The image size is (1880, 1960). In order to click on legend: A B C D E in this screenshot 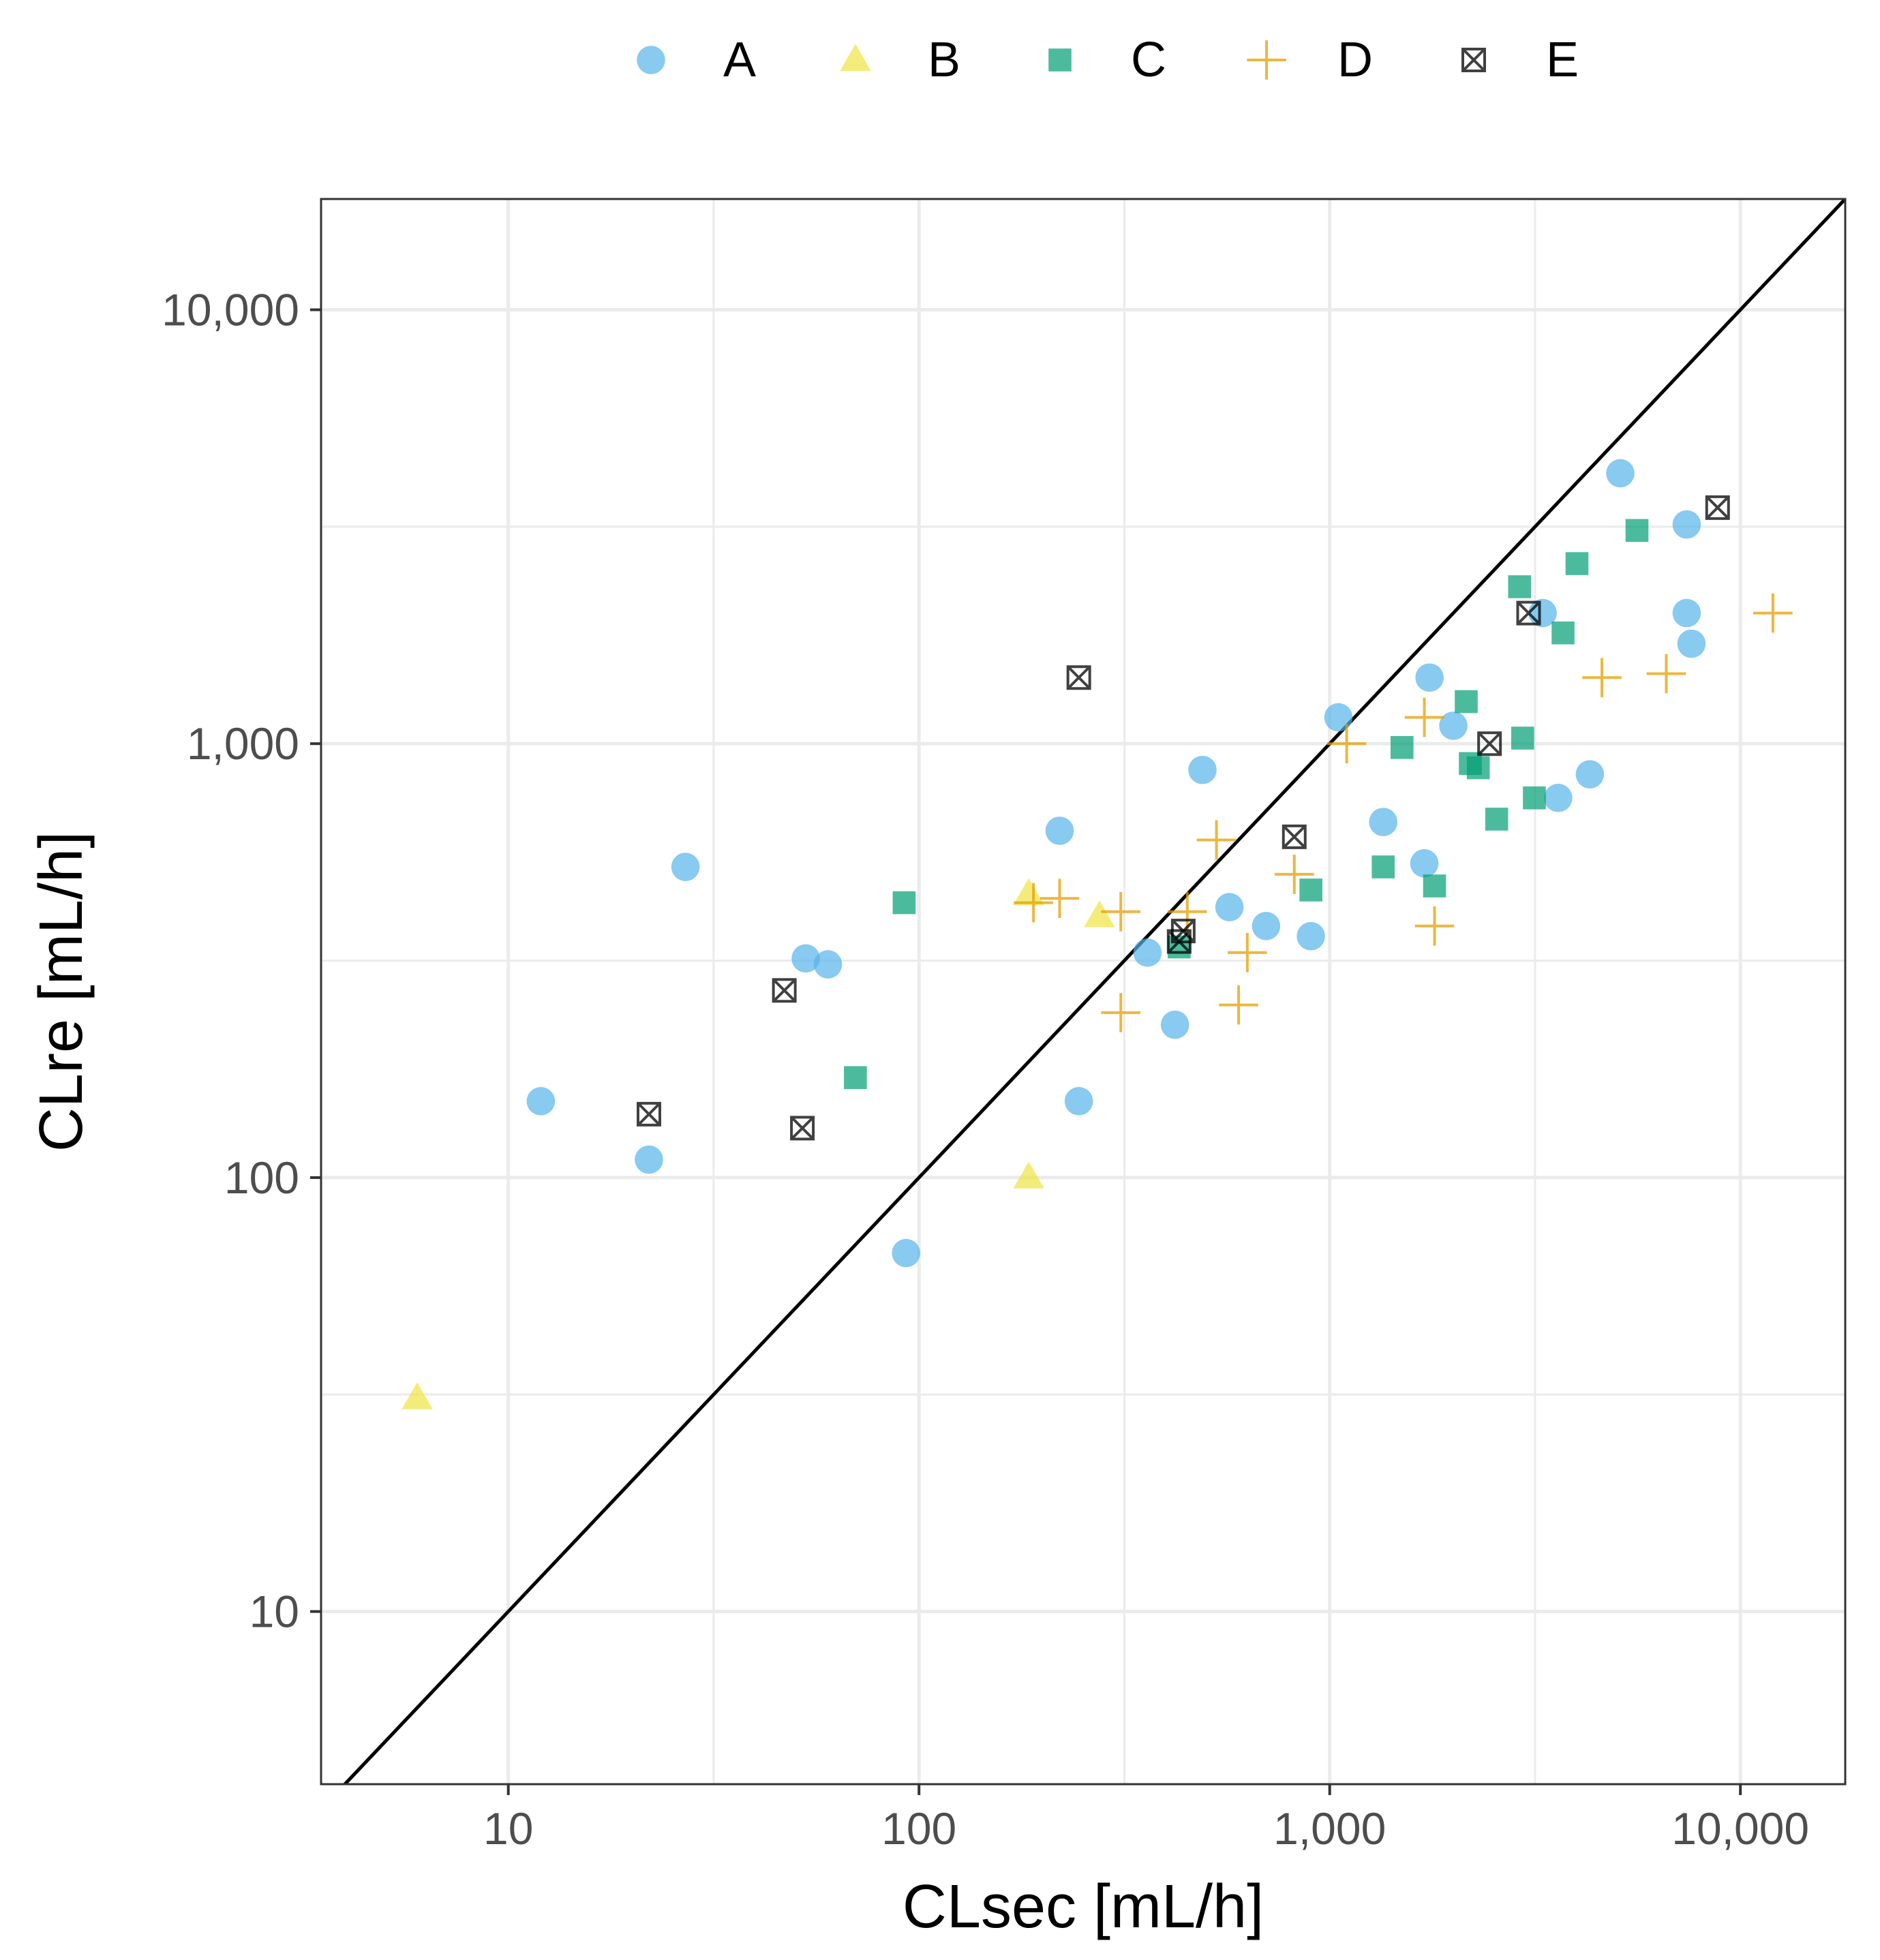, I will do `click(1108, 60)`.